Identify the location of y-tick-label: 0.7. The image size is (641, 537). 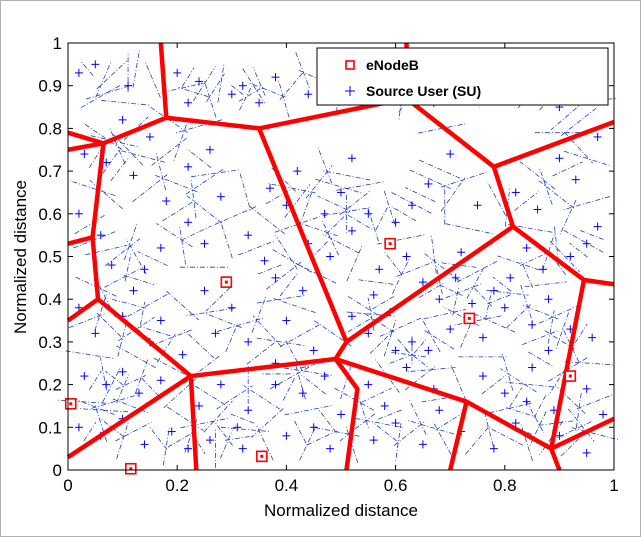
(50, 171).